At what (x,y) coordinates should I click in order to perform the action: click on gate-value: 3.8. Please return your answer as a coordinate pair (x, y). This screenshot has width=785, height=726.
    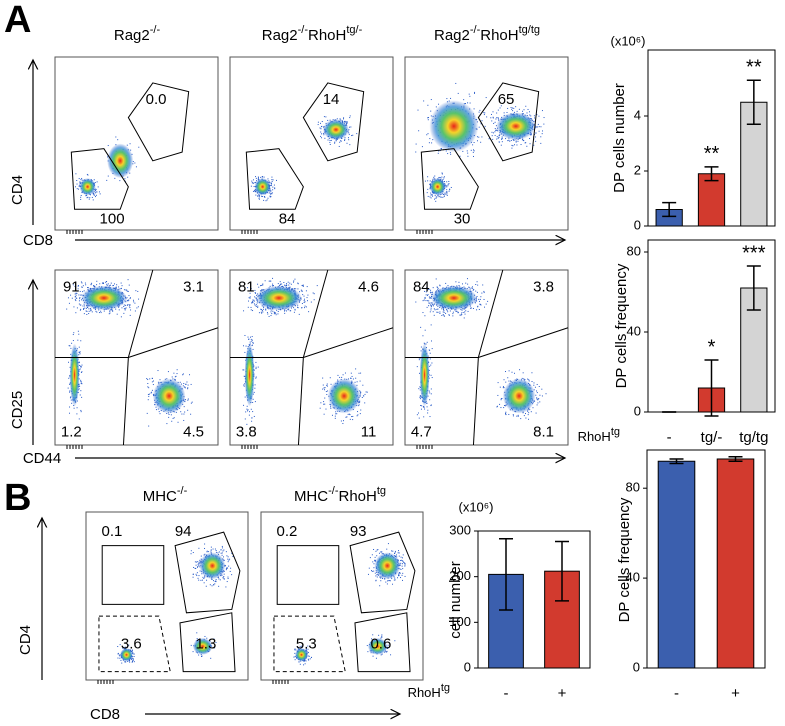
    Looking at the image, I should click on (246, 432).